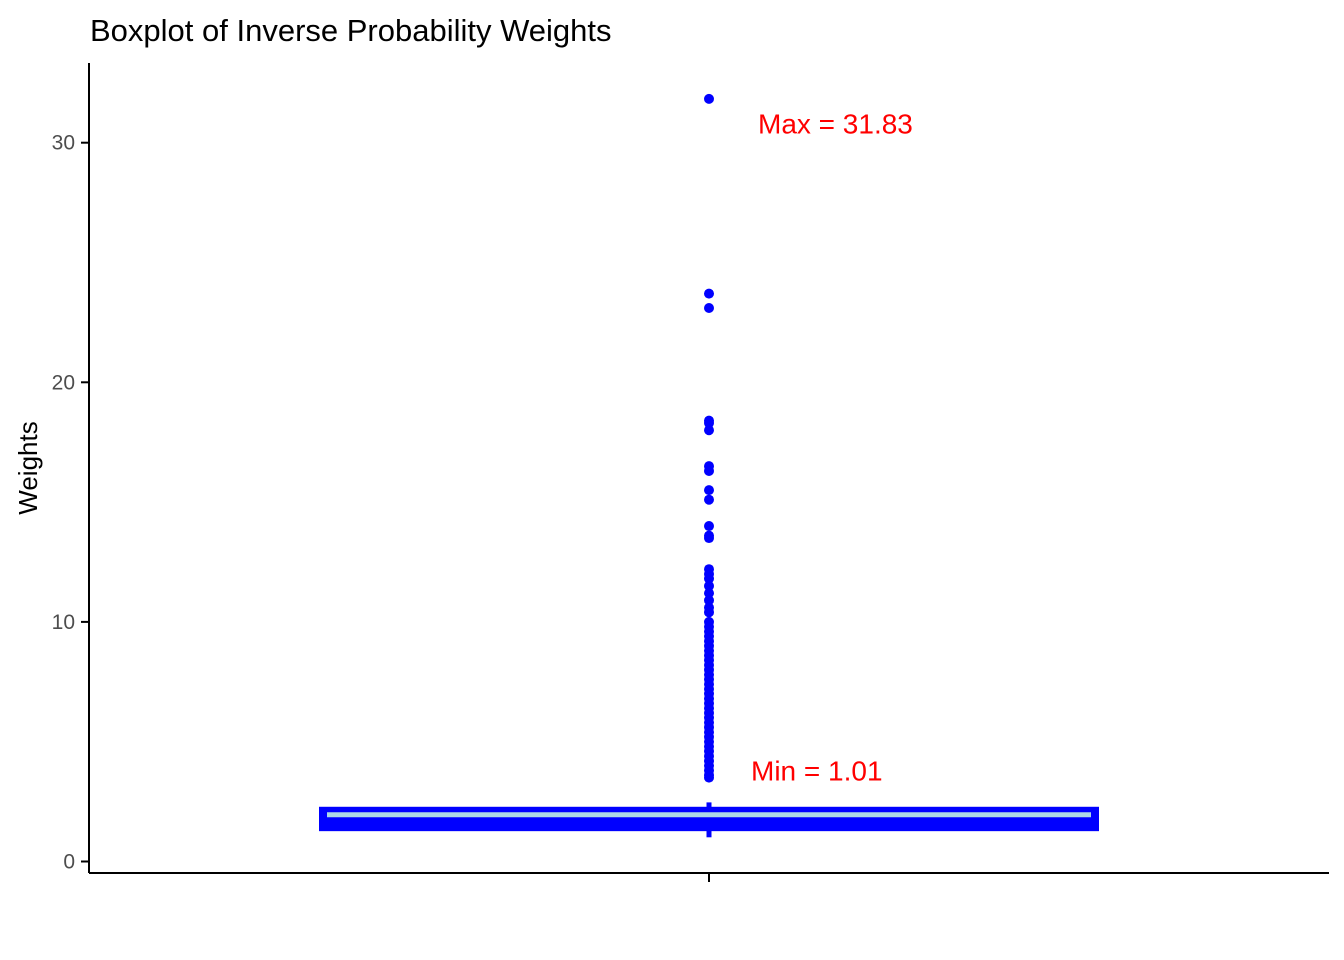  Describe the element at coordinates (63, 143) in the screenshot. I see `y-tick-label: 30` at that location.